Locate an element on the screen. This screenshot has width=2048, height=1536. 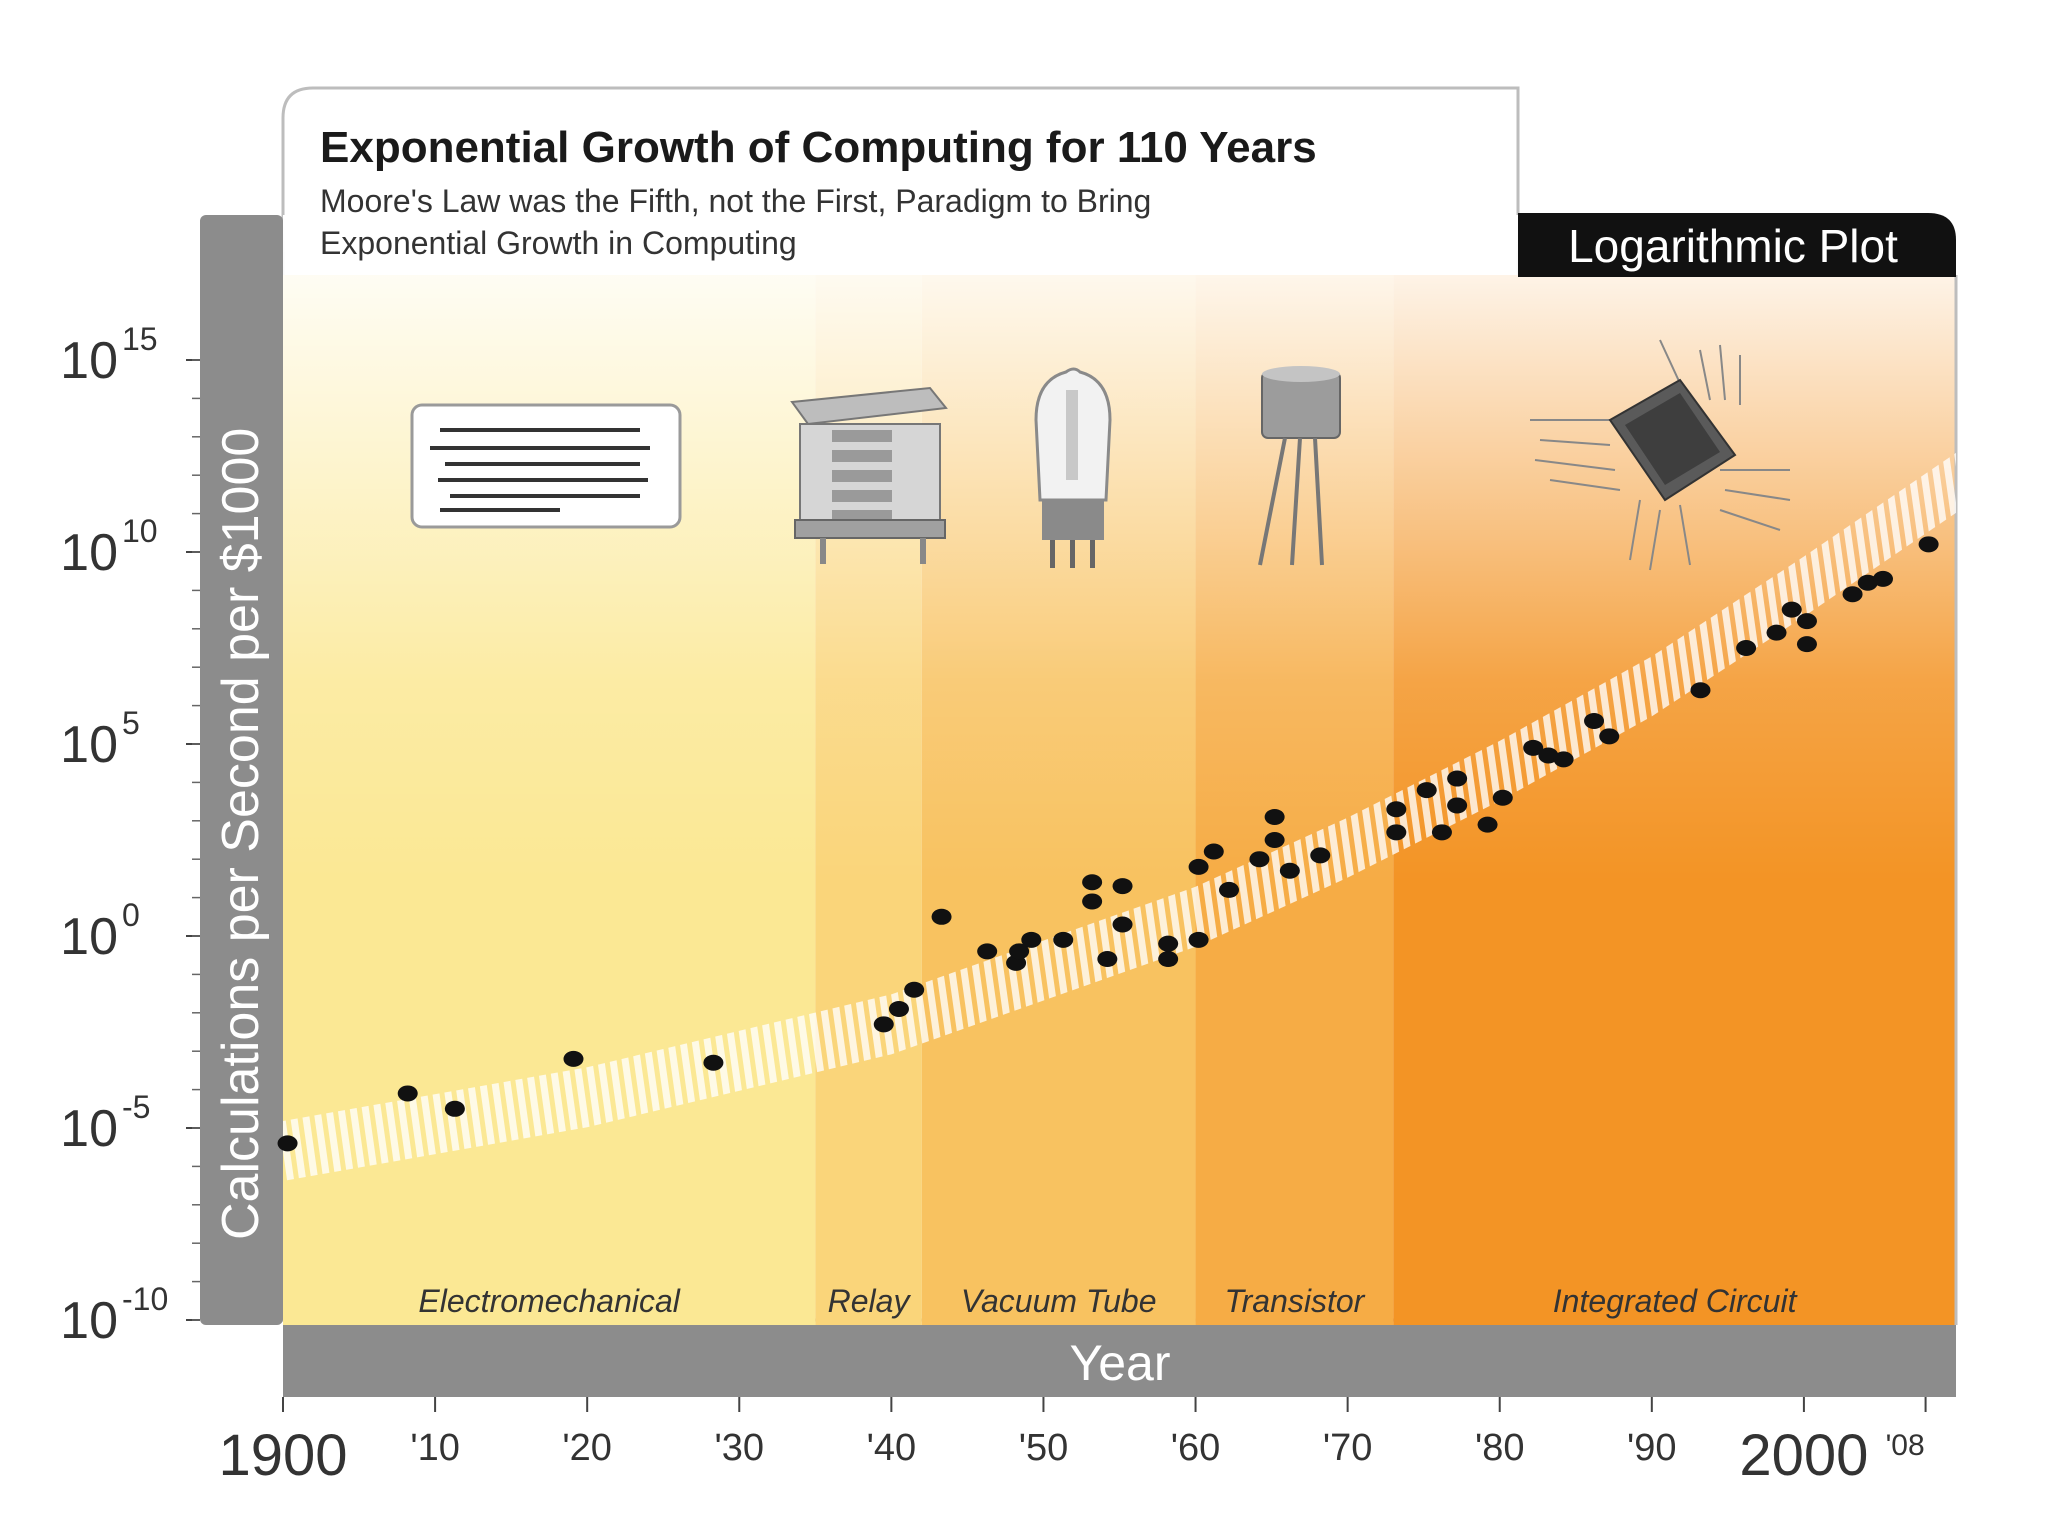
y-tick-label-1: 10 is located at coordinates (89, 553).